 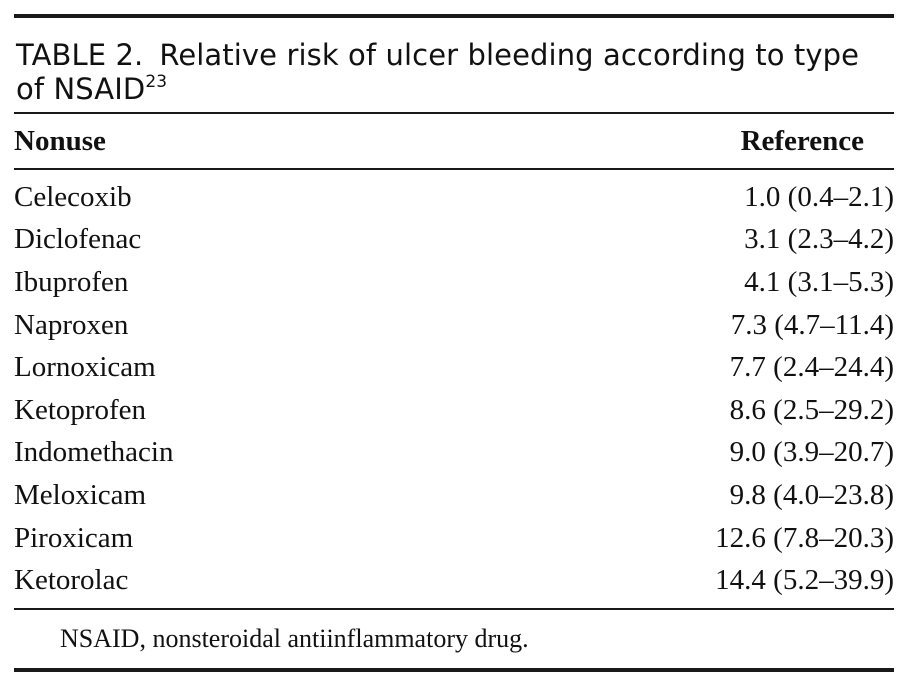 I want to click on drug-name-cell: Lornoxicam, so click(x=85, y=367).